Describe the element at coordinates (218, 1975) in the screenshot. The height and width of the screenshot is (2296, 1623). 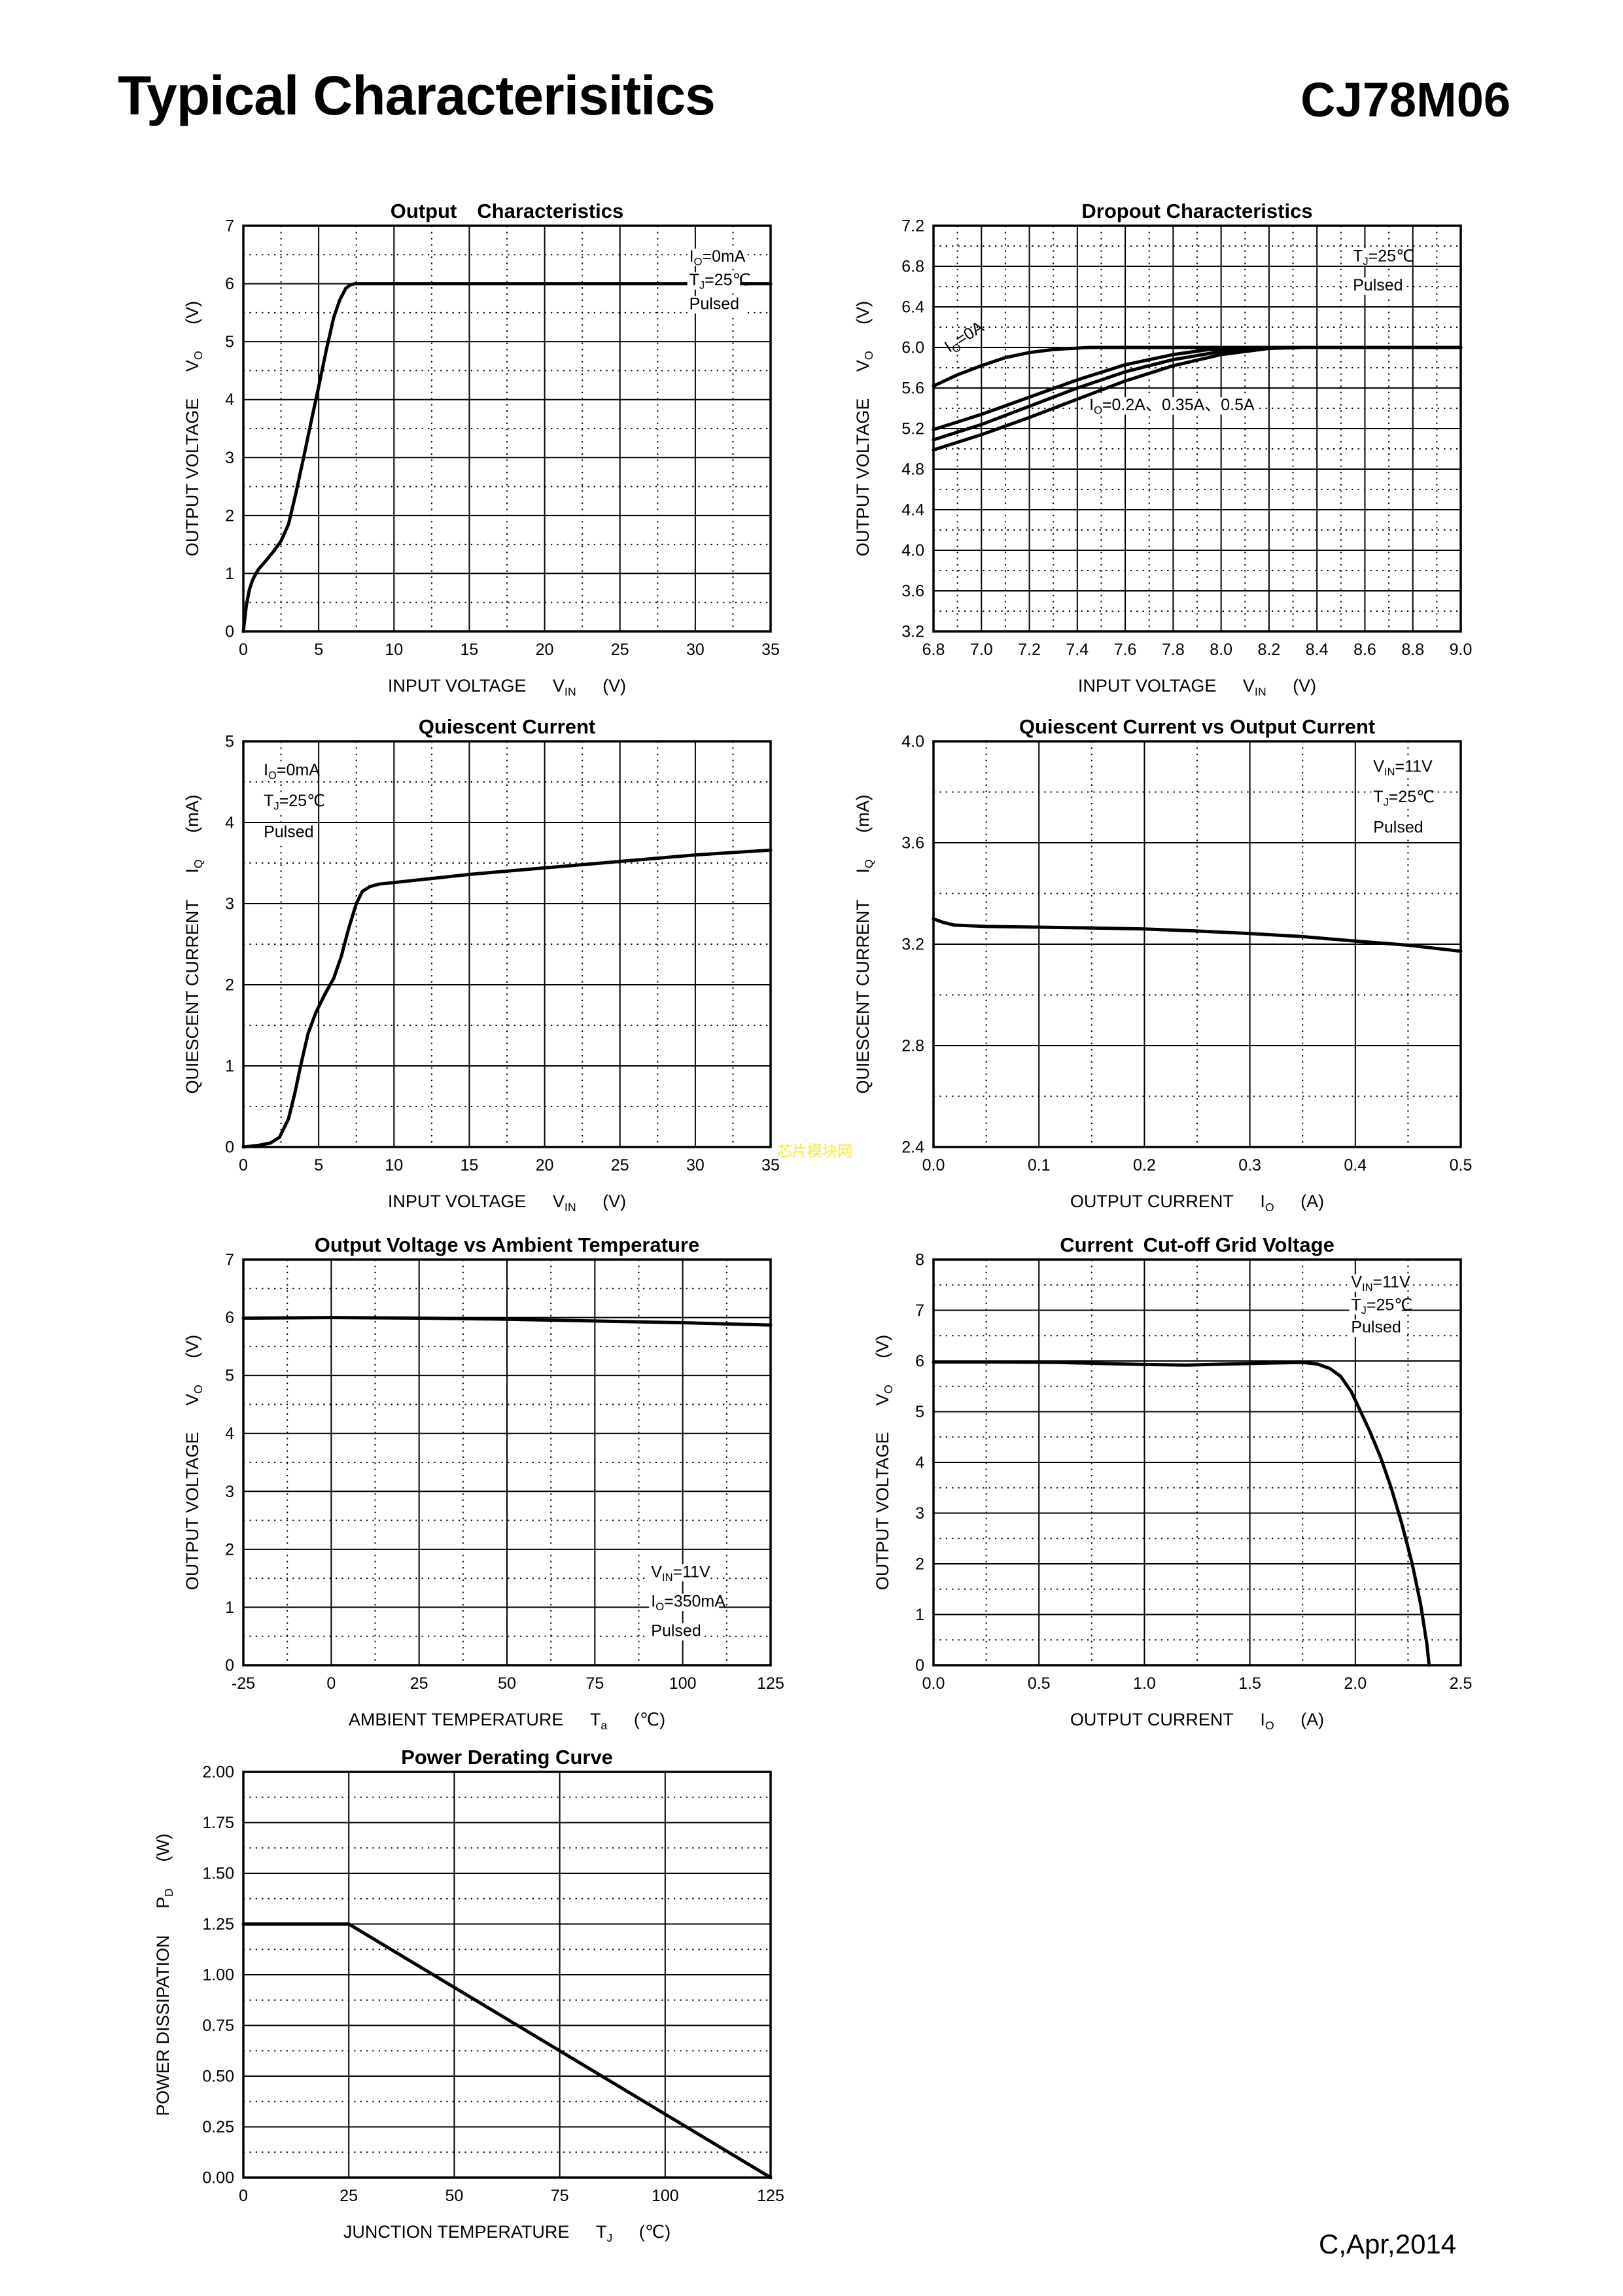
I see `y-tick-label: 1.00` at that location.